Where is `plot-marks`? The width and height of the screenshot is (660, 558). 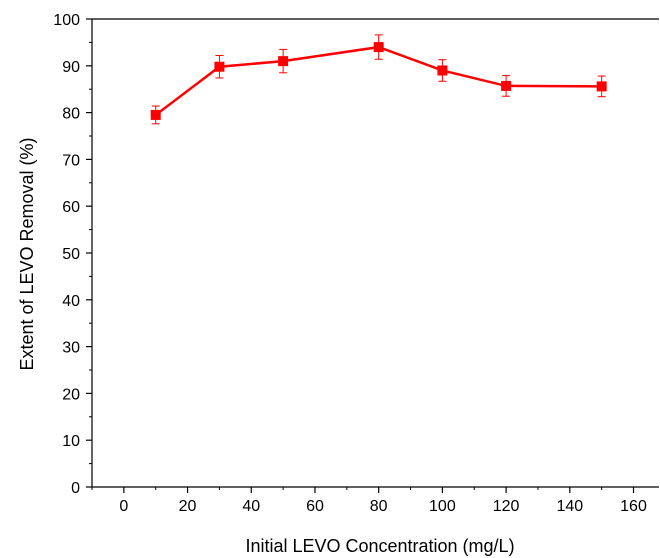
plot-marks is located at coordinates (378, 79).